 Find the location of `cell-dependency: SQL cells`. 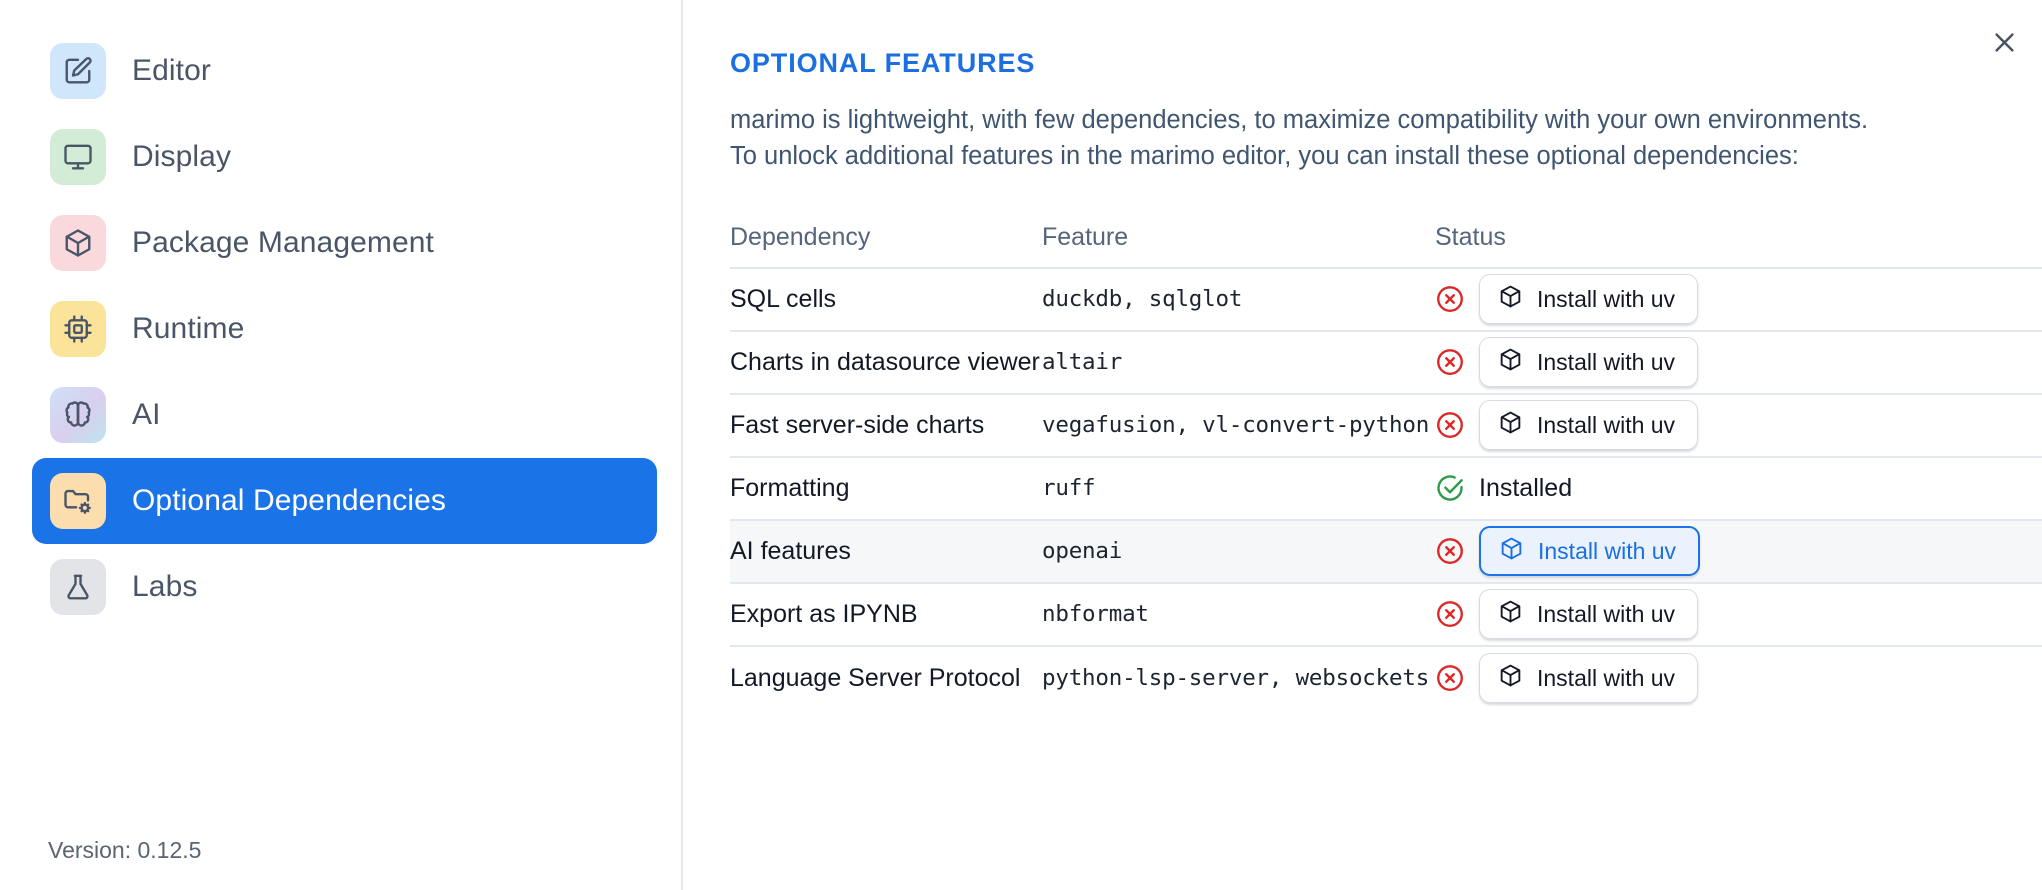

cell-dependency: SQL cells is located at coordinates (783, 298).